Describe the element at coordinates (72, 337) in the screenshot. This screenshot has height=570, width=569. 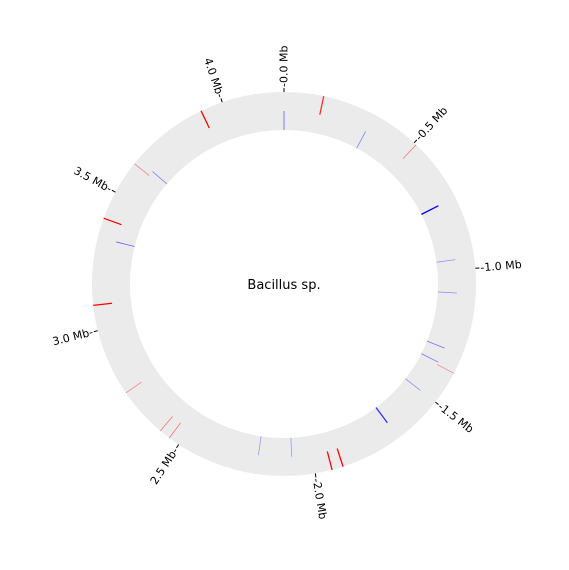
I see `scale-tick-label-6: 3.0 Mb-` at that location.